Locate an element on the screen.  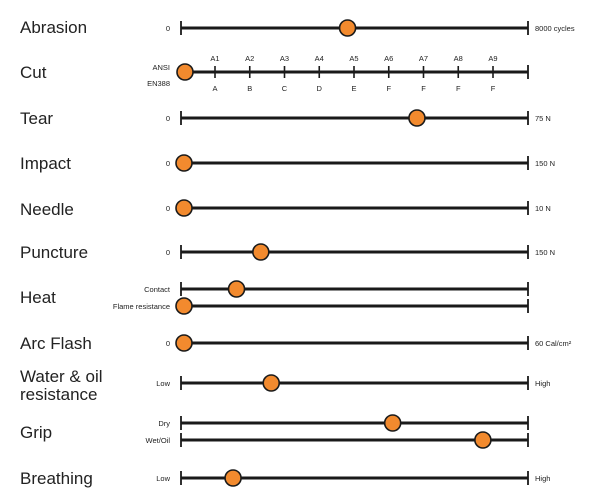
ansi-tick-label: A8 is located at coordinates (458, 58).